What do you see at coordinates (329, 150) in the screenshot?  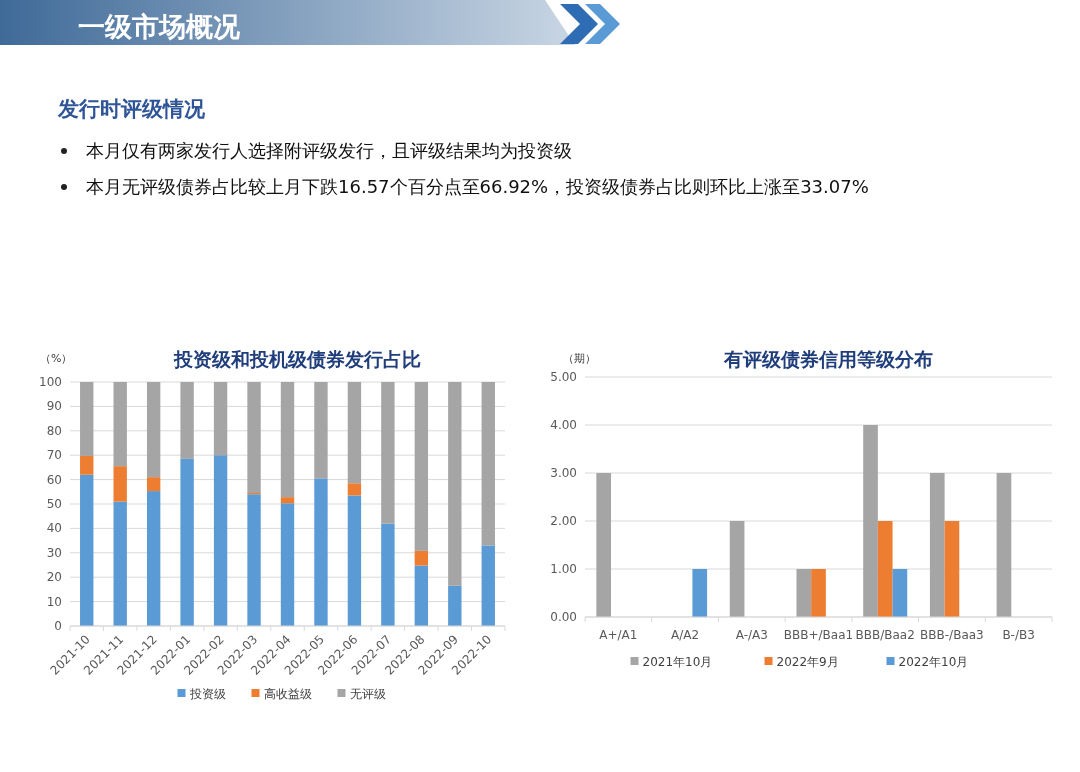 I see `text: 本月仅有两家发行人选择附评级发行，且评级结果均为投资级` at bounding box center [329, 150].